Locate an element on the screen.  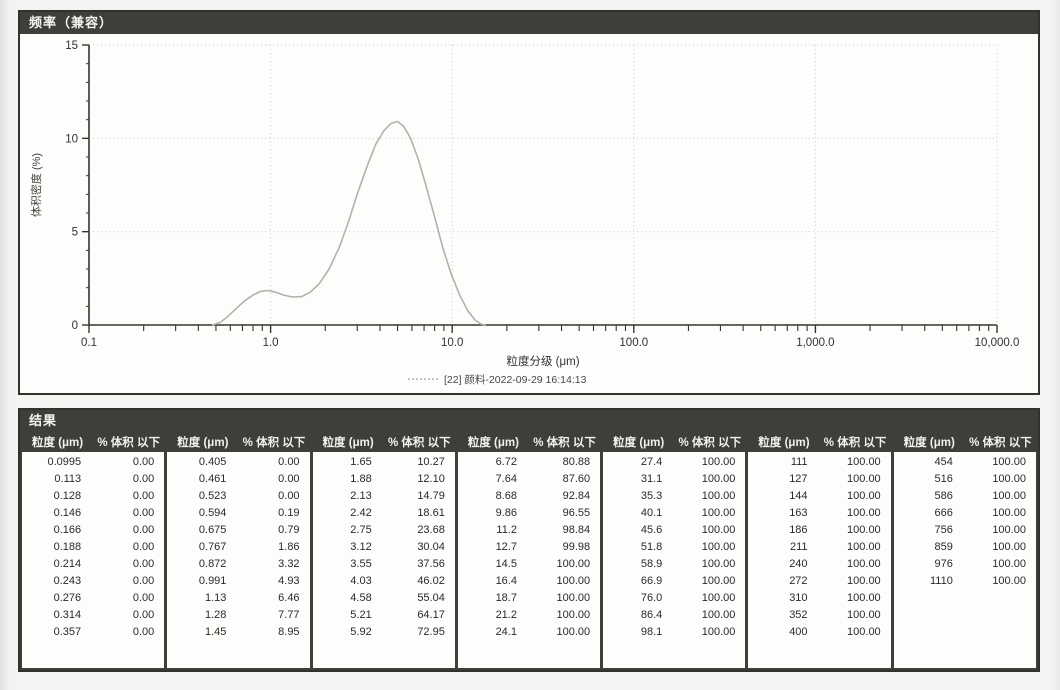
size-cell: 454 is located at coordinates (943, 462).